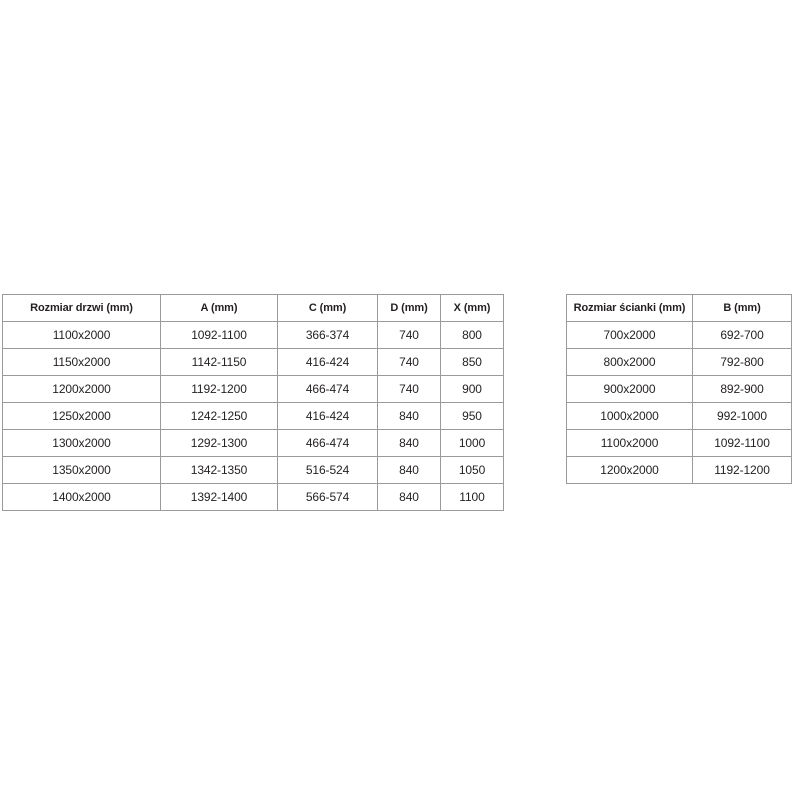 The width and height of the screenshot is (800, 800). Describe the element at coordinates (472, 335) in the screenshot. I see `cell-x: 800` at that location.